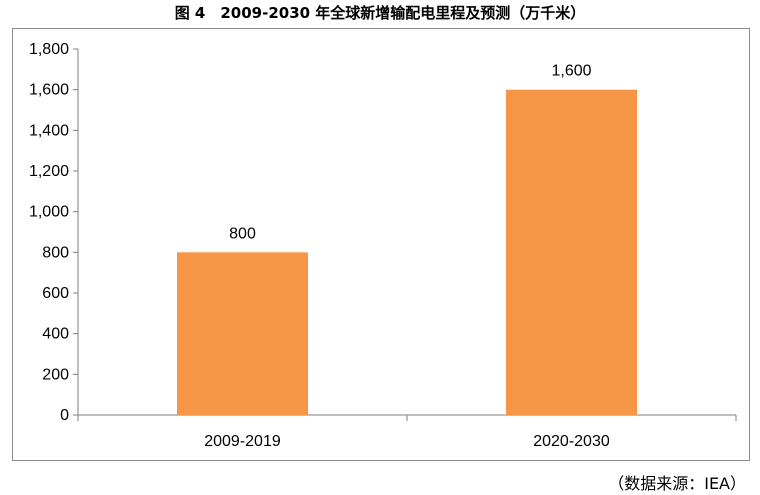 Image resolution: width=760 pixels, height=495 pixels. I want to click on chart-title: 图 4 2009-2030 年全球新增输配电里程及预测（万千米）, so click(380, 13).